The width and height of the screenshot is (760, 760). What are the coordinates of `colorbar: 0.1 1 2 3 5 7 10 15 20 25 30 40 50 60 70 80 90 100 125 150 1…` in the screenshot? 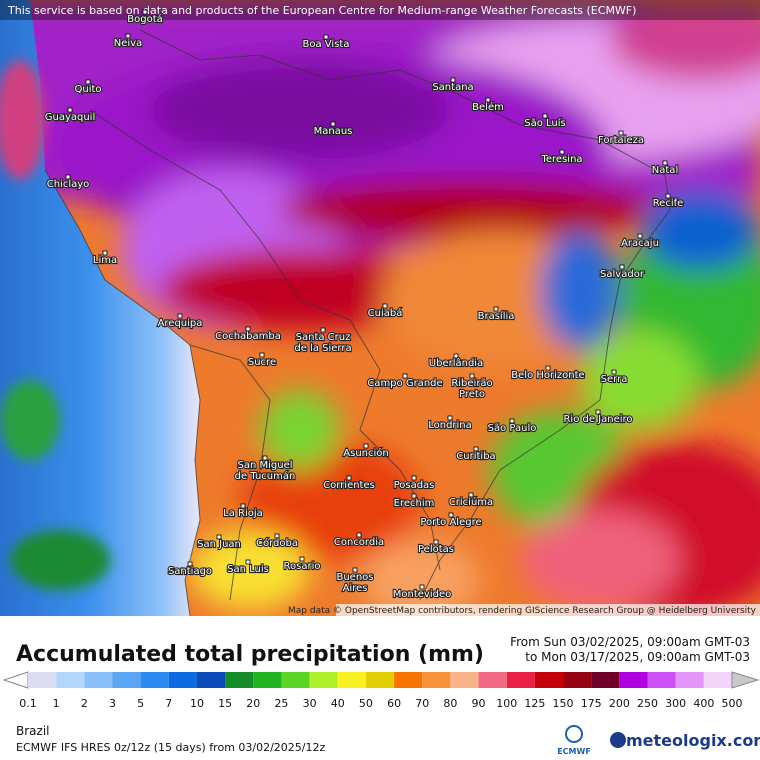 It's located at (381, 690).